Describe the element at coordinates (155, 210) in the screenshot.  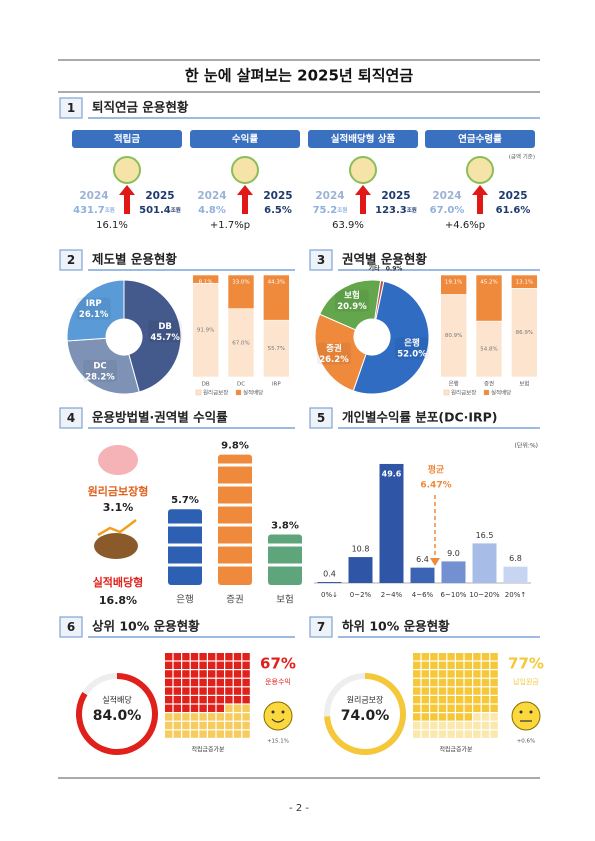
I see `value-to-number: 501.4` at that location.